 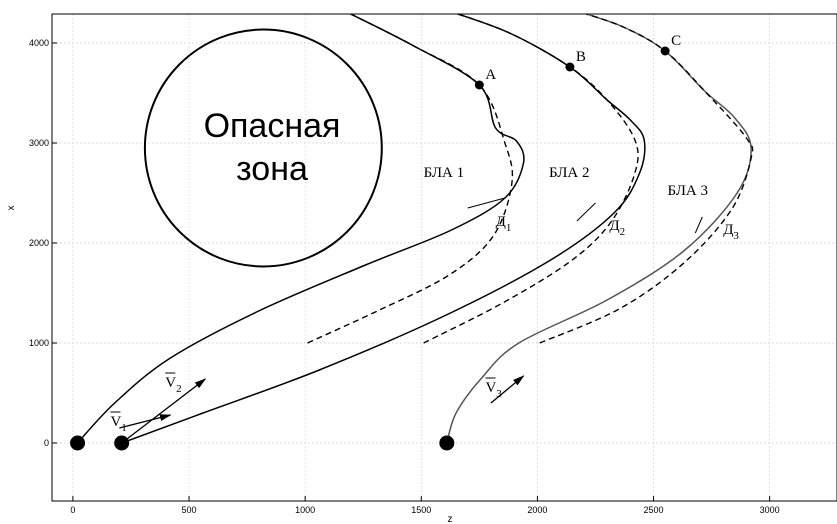 I want to click on velocity-label-sub: 1, so click(x=124, y=428).